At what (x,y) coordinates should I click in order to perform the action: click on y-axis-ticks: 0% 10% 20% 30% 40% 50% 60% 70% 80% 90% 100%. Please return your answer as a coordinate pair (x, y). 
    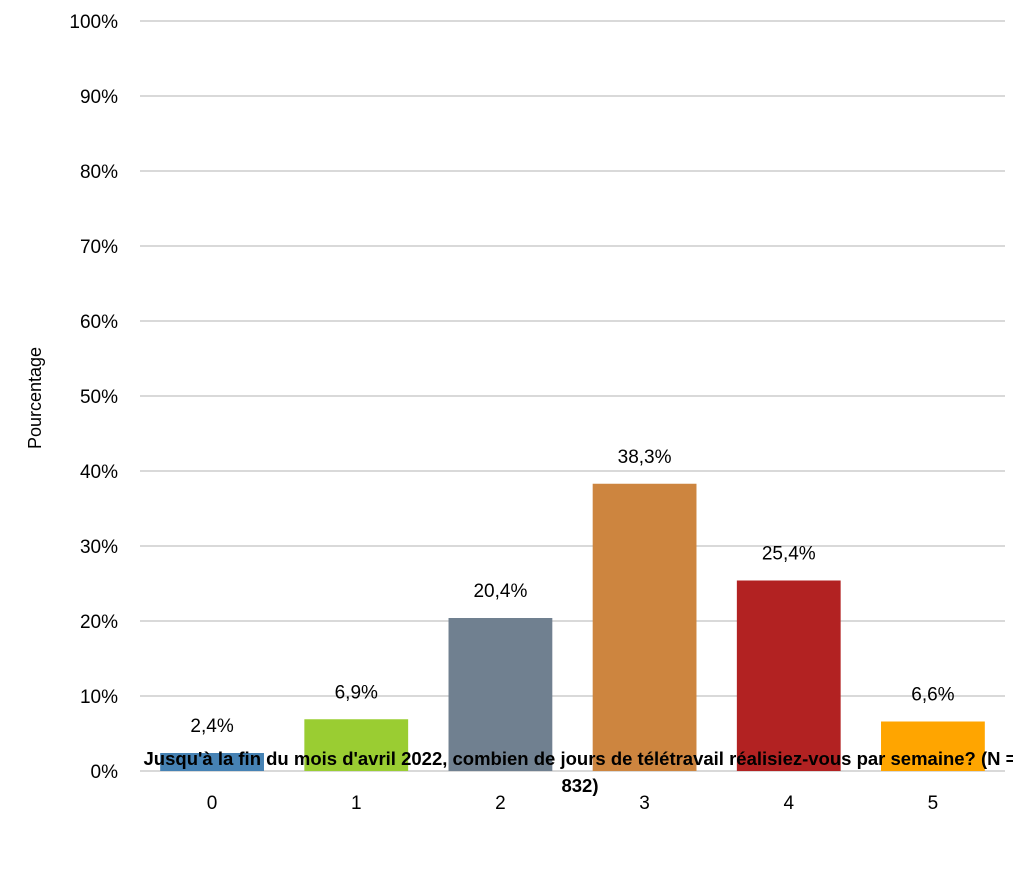
    Looking at the image, I should click on (93, 397).